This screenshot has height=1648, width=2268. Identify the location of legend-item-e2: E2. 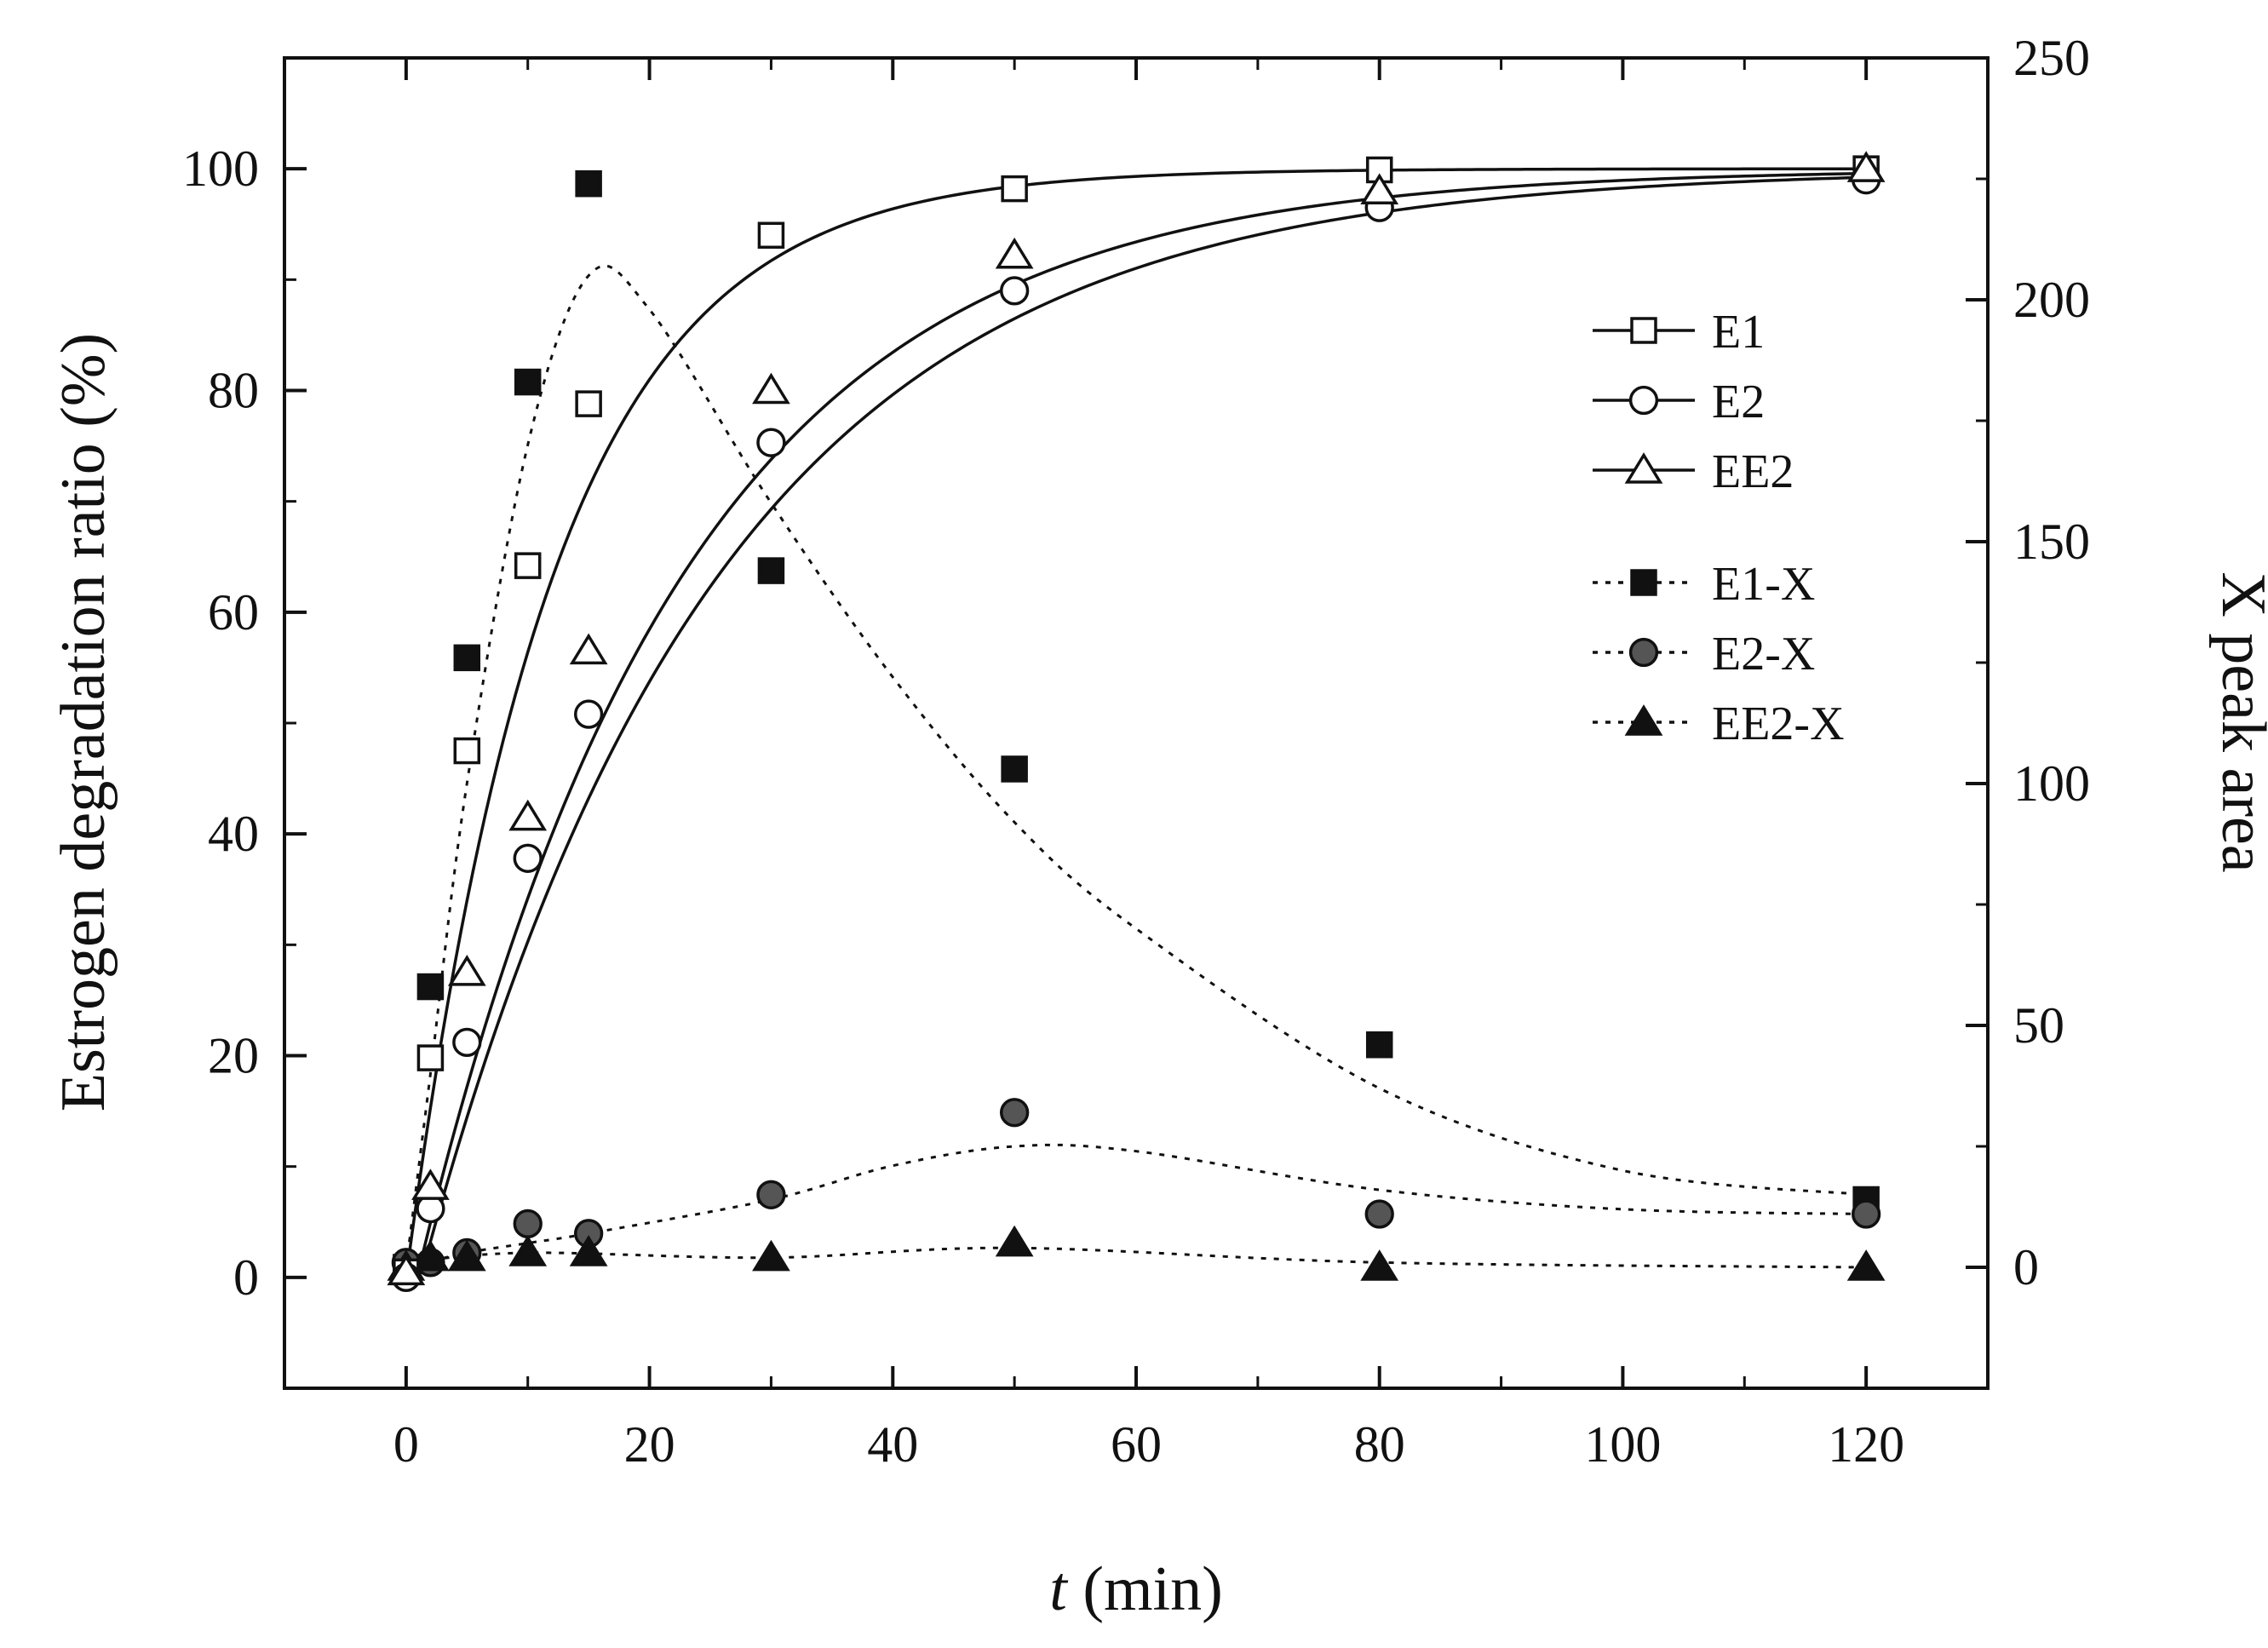
(1679, 402).